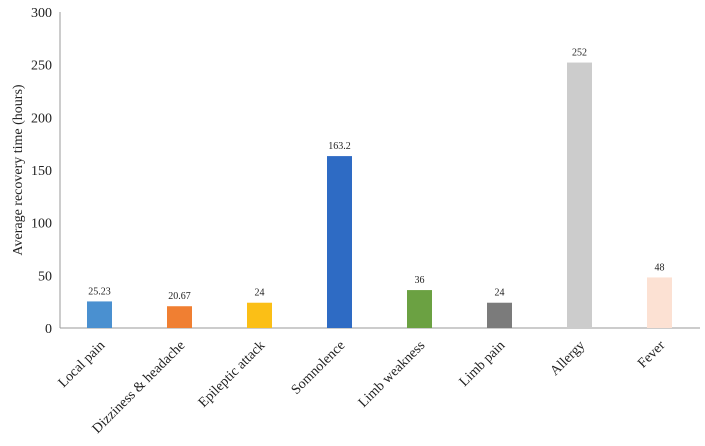 This screenshot has height=446, width=705. I want to click on data-label: 163.2, so click(339, 146).